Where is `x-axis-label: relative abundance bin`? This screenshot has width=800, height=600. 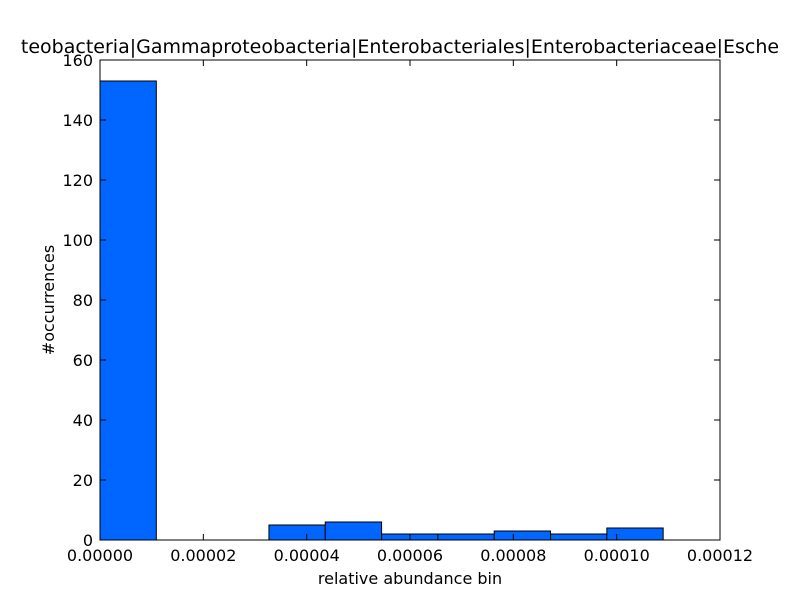 x-axis-label: relative abundance bin is located at coordinates (410, 578).